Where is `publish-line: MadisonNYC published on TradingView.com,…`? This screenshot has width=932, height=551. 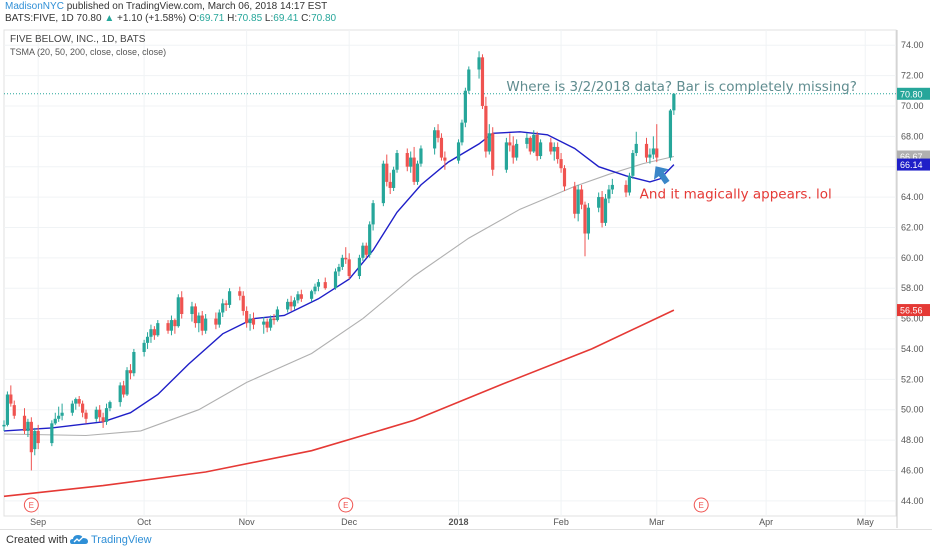 publish-line: MadisonNYC published on TradingView.com,… is located at coordinates (166, 7).